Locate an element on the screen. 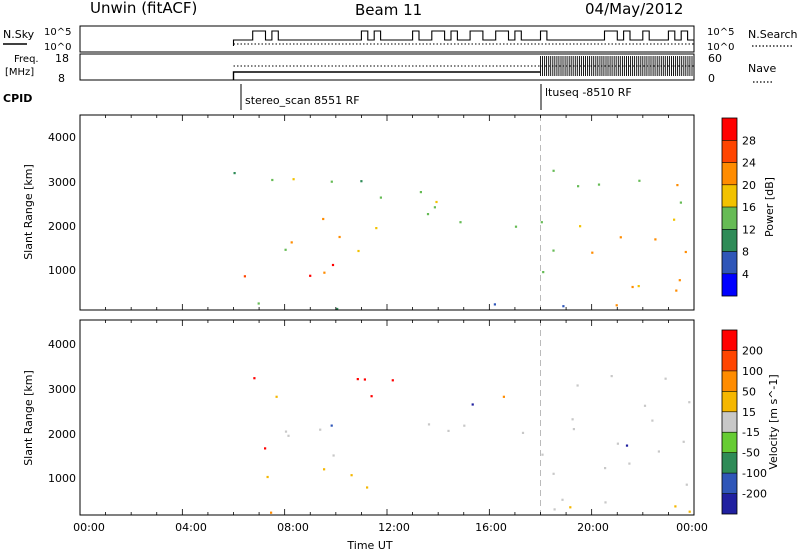 The height and width of the screenshot is (558, 800). nave-tick-low: 0 is located at coordinates (711, 78).